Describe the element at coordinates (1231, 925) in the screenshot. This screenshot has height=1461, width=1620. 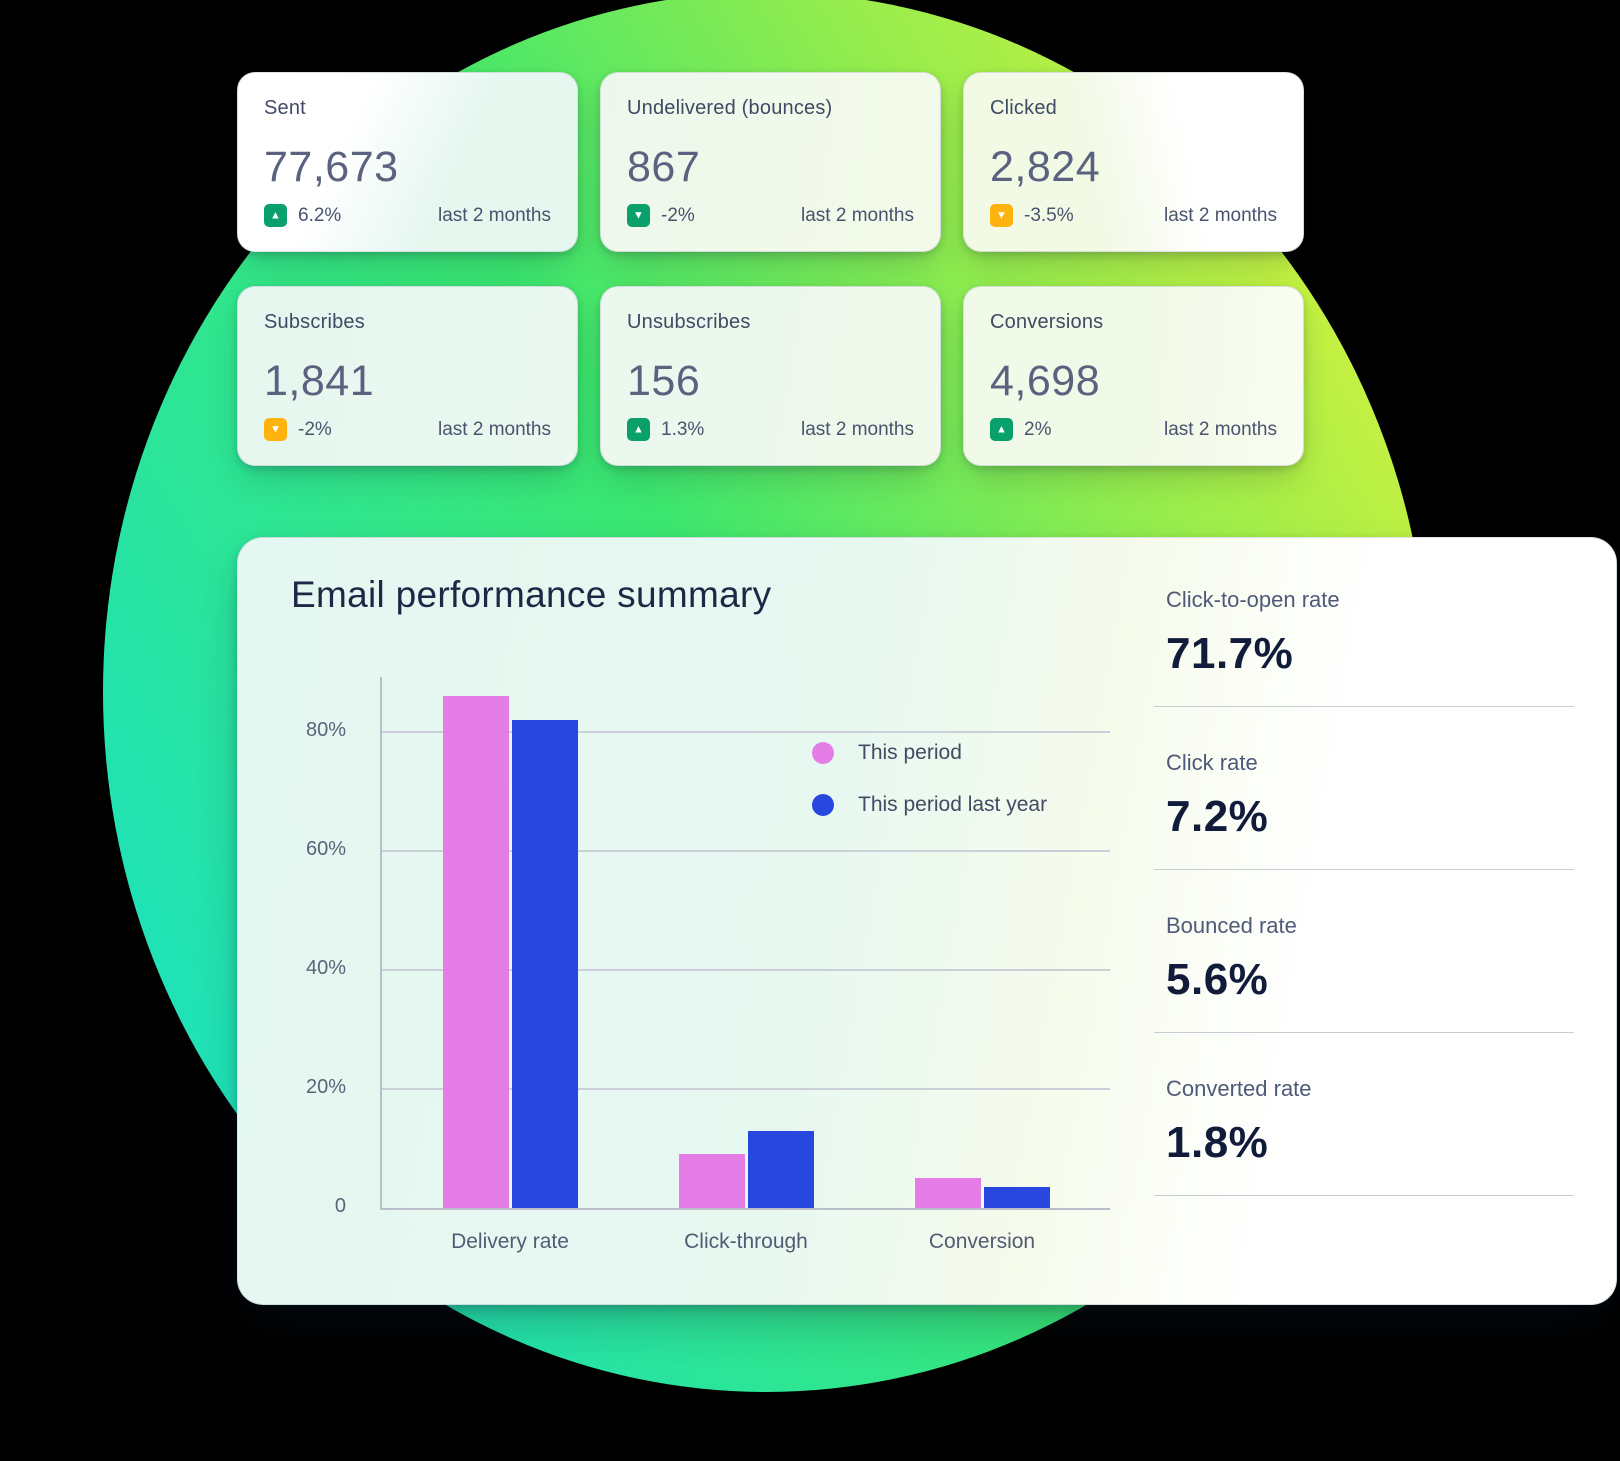
I see `side-stat-label: Bounced rate` at that location.